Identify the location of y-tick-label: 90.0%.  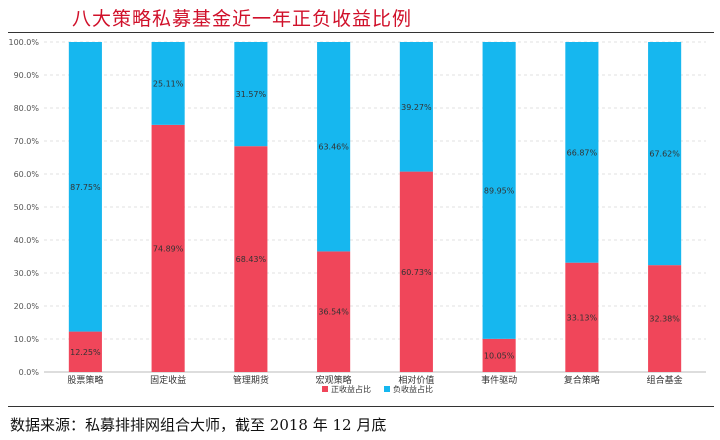
(27, 75).